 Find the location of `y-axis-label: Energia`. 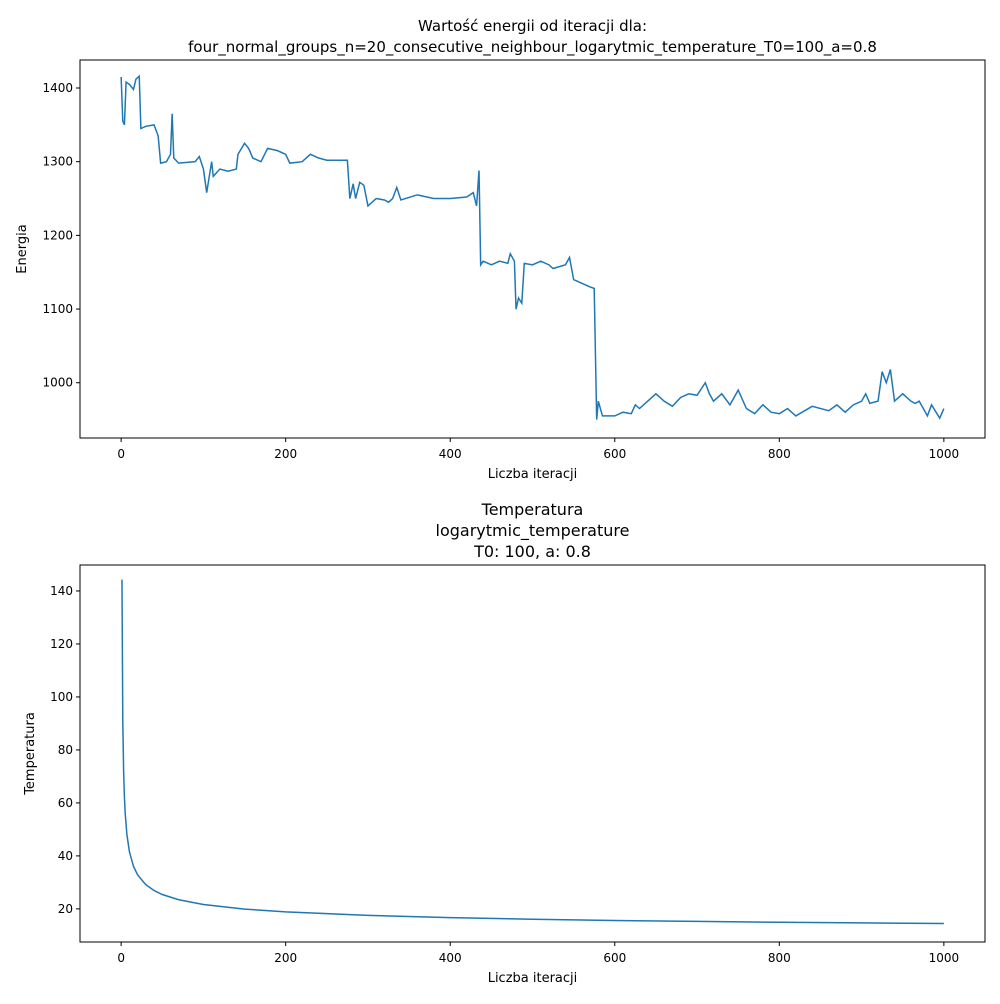

y-axis-label: Energia is located at coordinates (22, 248).